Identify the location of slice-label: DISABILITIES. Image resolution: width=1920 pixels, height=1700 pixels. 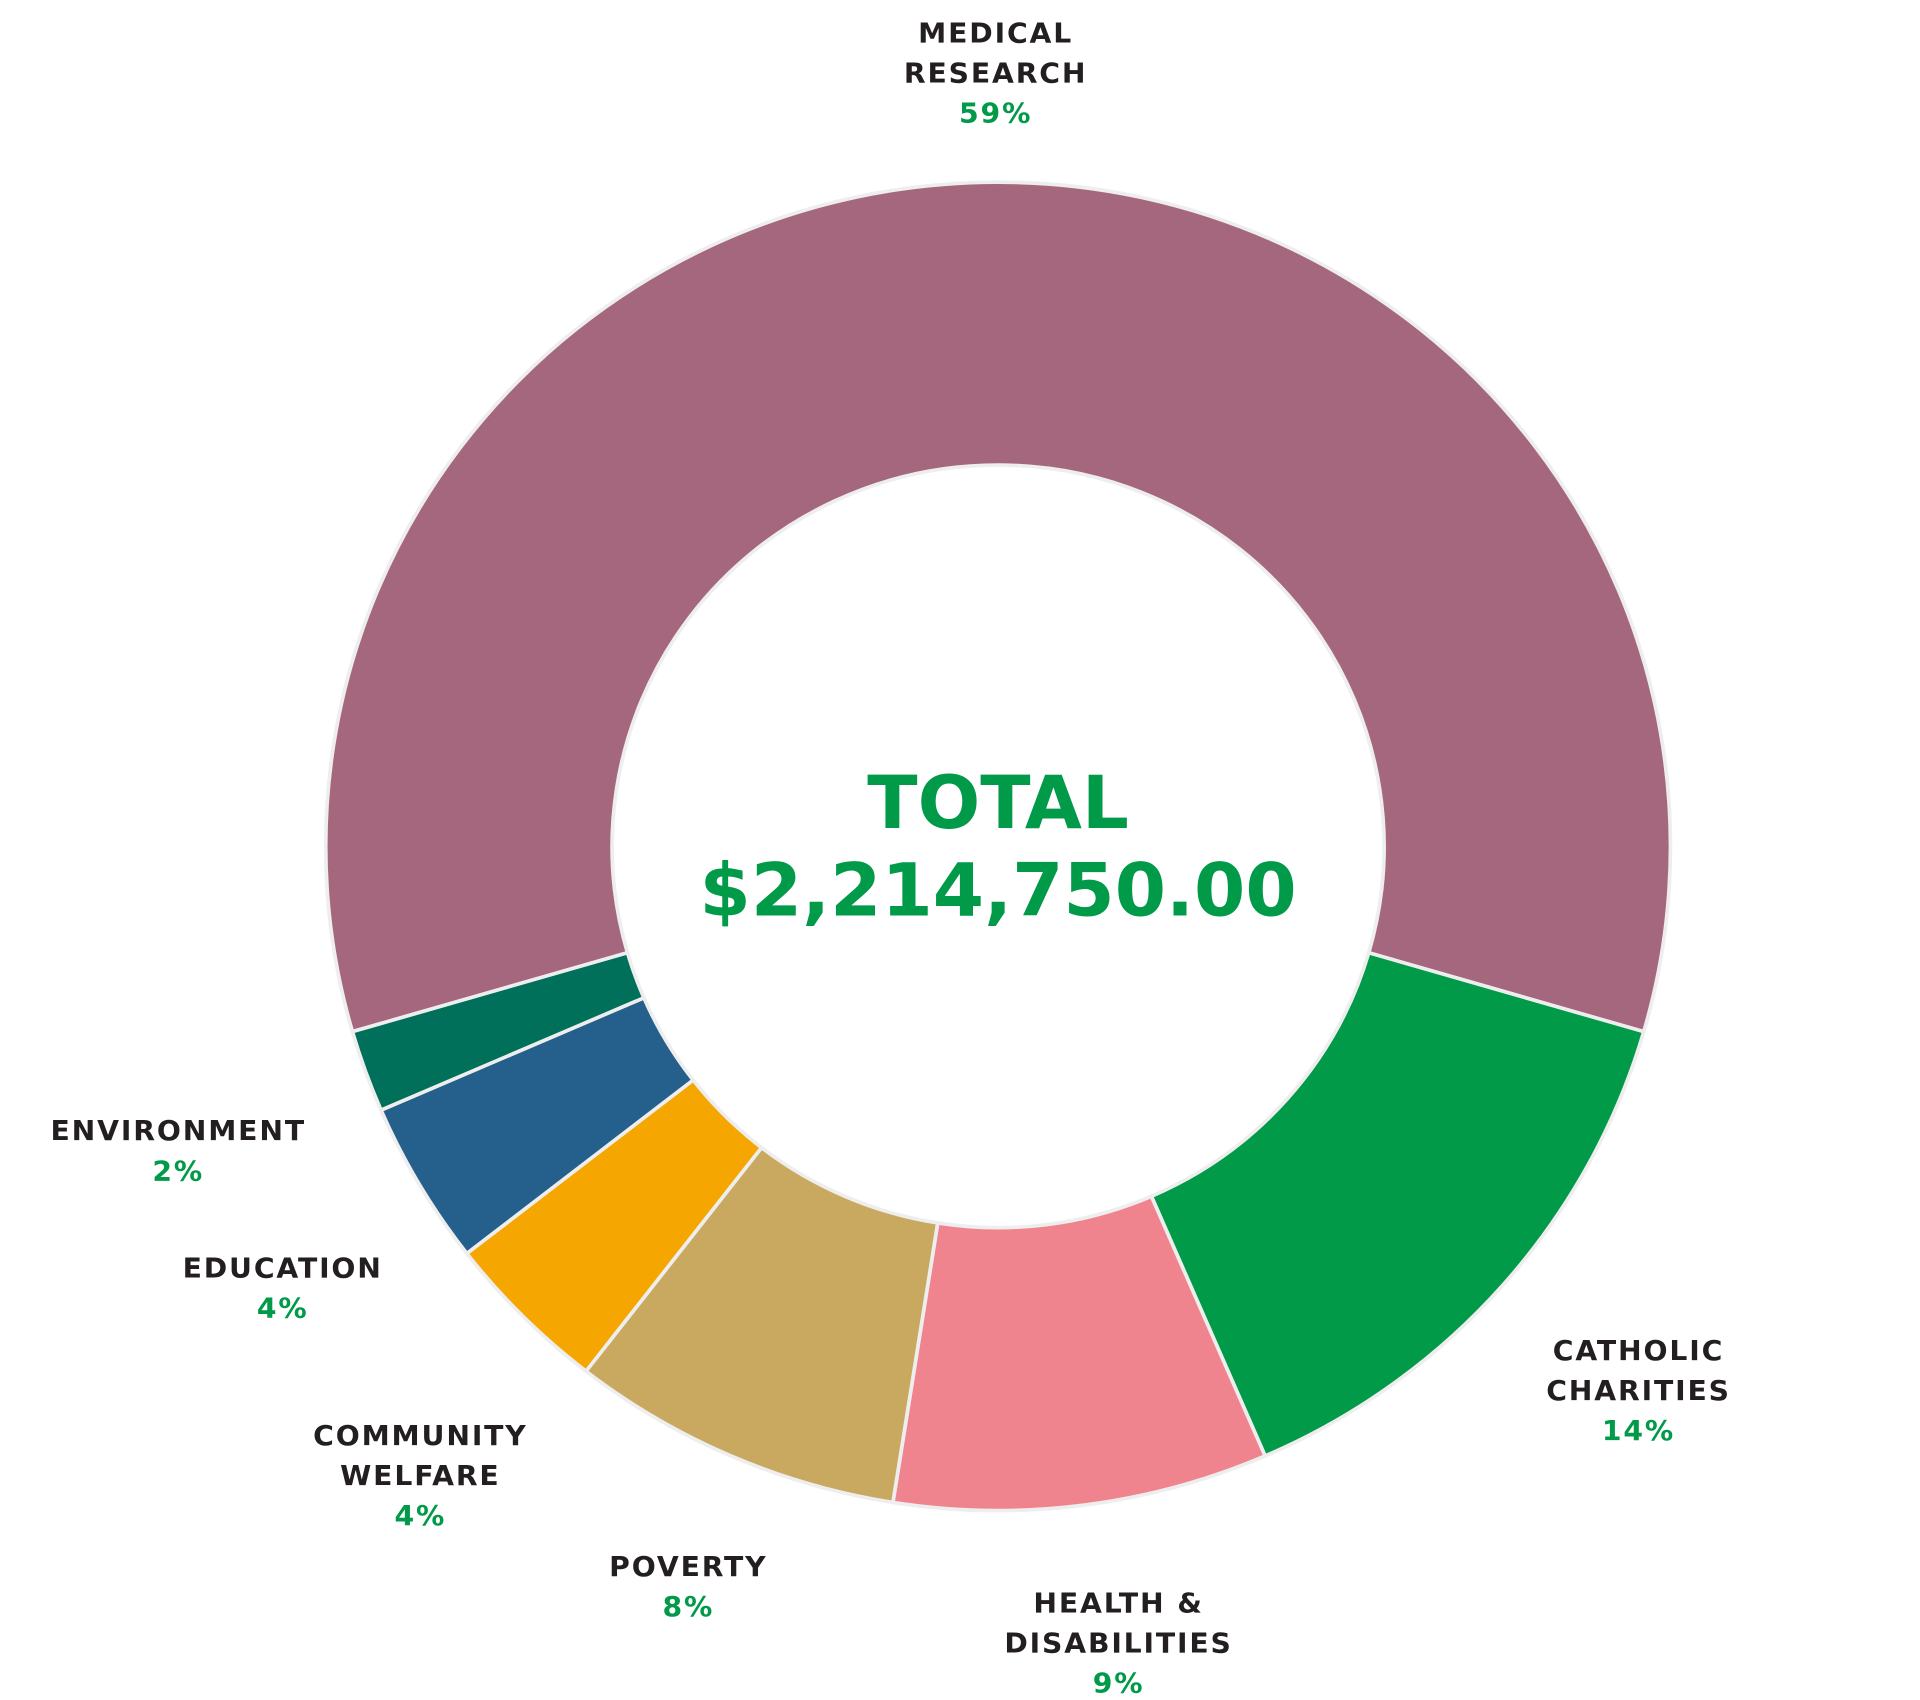
(1118, 1643).